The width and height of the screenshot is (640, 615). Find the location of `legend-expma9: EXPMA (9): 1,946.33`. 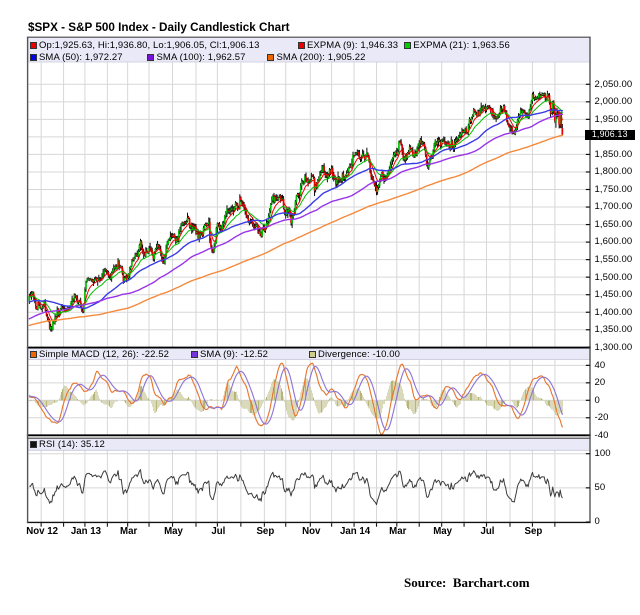

legend-expma9: EXPMA (9): 1,946.33 is located at coordinates (348, 46).